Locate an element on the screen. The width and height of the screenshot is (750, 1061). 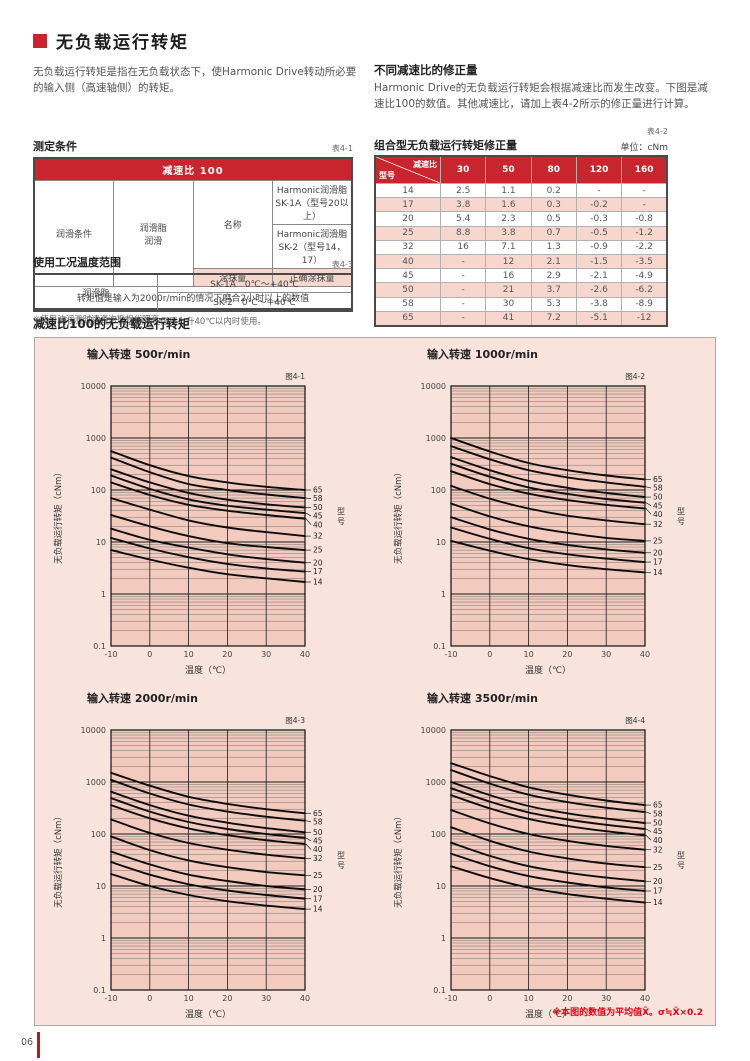
model-cell: 20 is located at coordinates (407, 219).